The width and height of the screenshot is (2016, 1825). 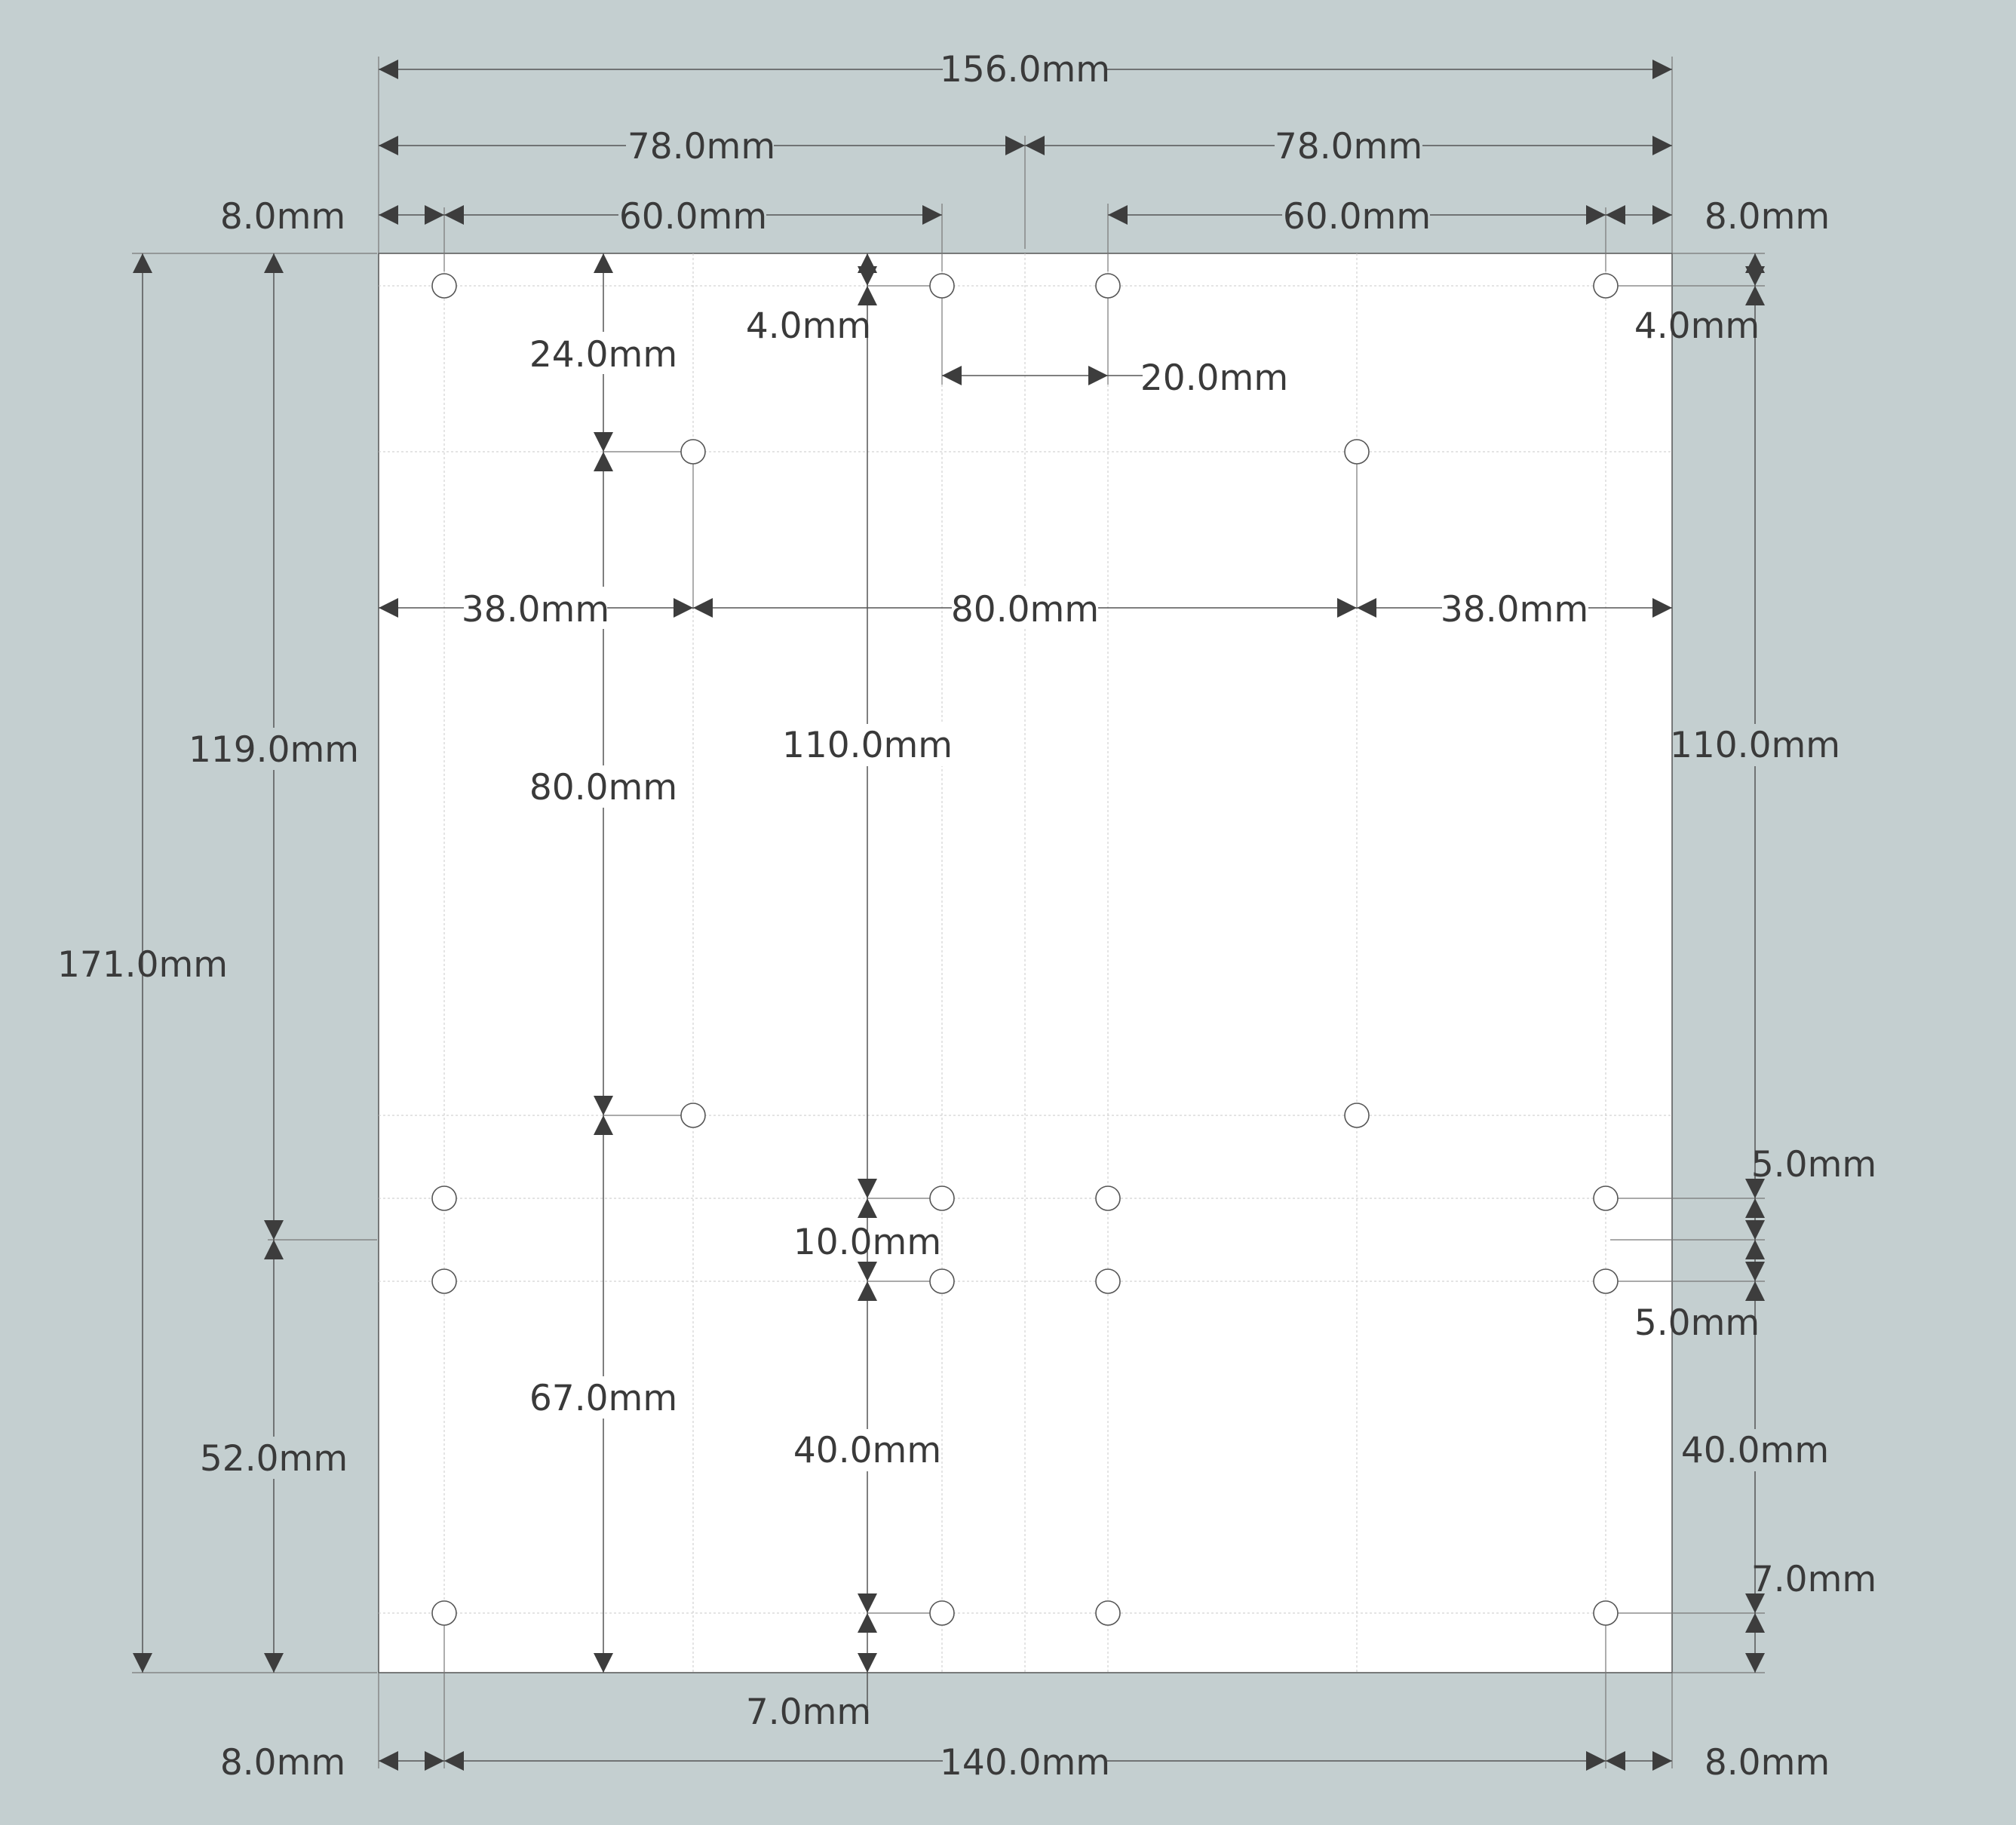 What do you see at coordinates (808, 1713) in the screenshot?
I see `label-bottom-offset-left: 7.0mm` at bounding box center [808, 1713].